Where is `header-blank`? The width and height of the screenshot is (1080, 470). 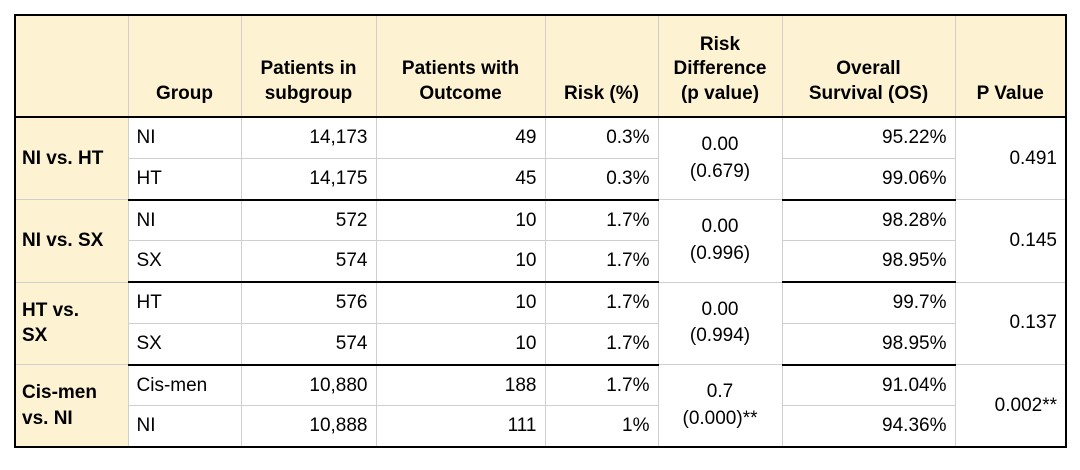 header-blank is located at coordinates (71, 66).